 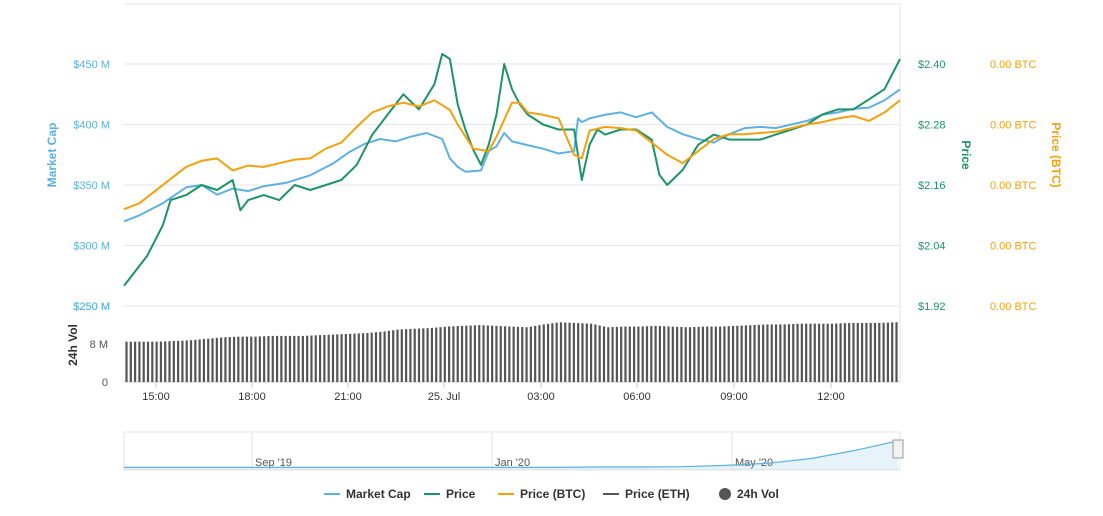 I want to click on navigator-tick-label: Jan '20, so click(x=512, y=463).